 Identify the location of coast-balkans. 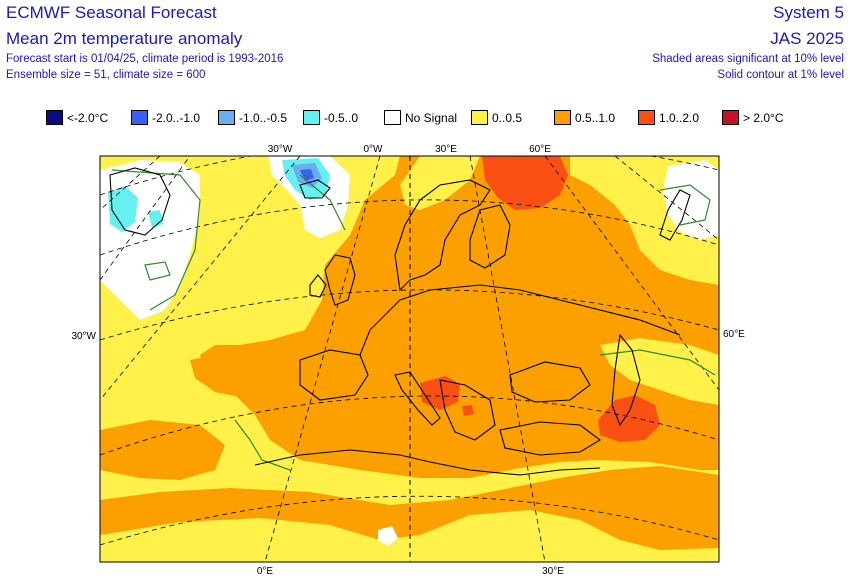
(467, 410).